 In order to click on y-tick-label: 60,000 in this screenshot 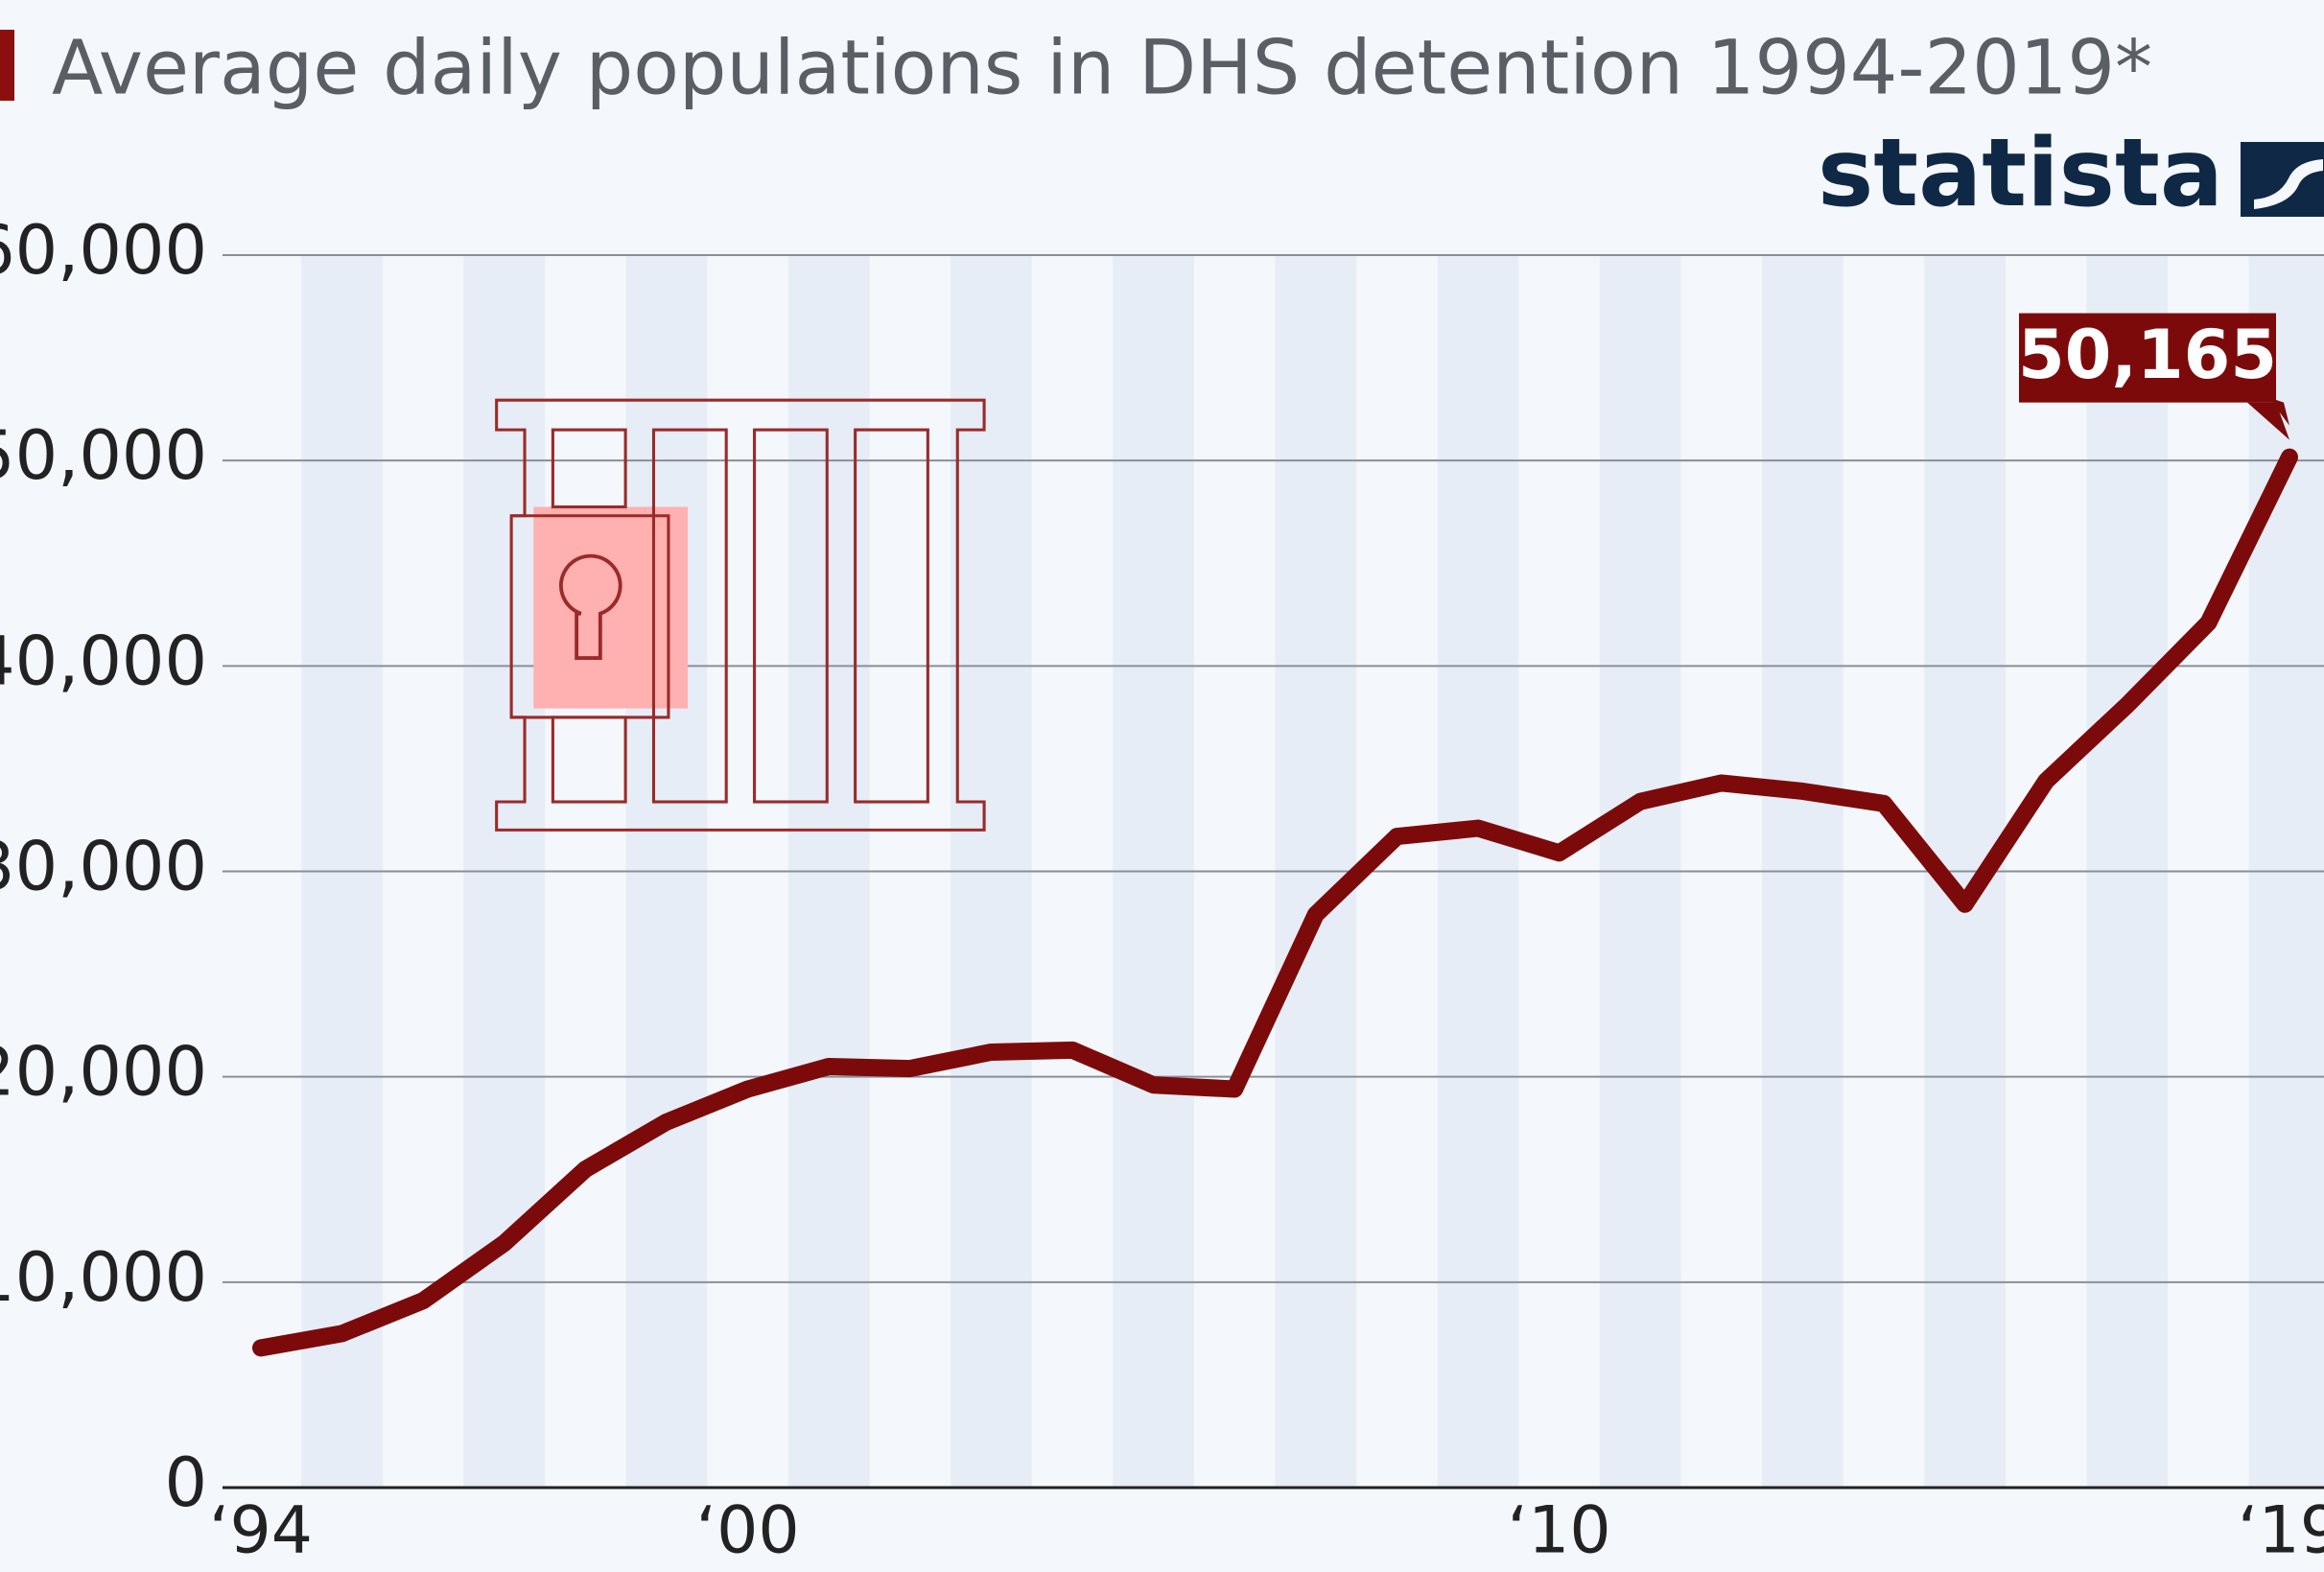, I will do `click(103, 250)`.